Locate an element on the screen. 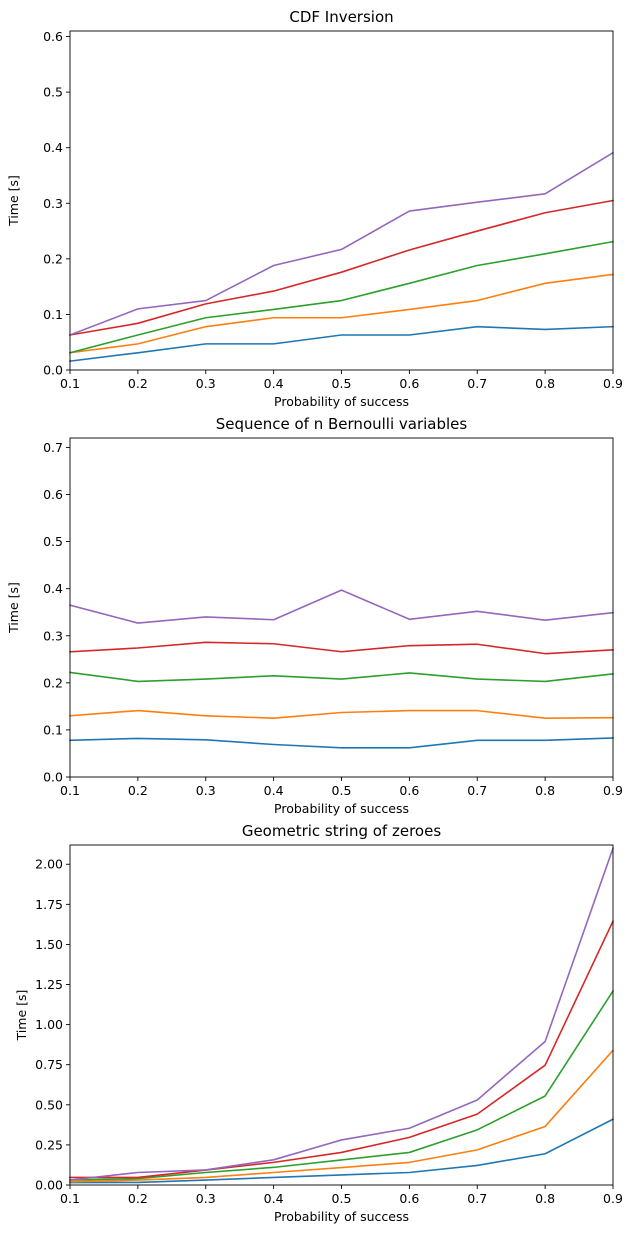  y-tick-label: 0.7 is located at coordinates (53, 447).